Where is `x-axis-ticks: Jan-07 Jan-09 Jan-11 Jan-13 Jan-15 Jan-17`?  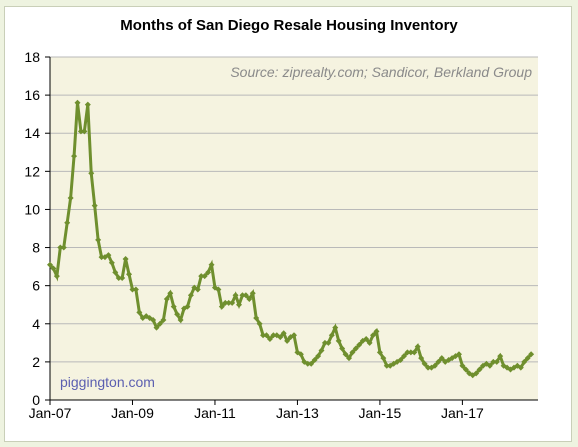
x-axis-ticks: Jan-07 Jan-09 Jan-11 Jan-13 Jan-15 Jan-17 is located at coordinates (256, 410).